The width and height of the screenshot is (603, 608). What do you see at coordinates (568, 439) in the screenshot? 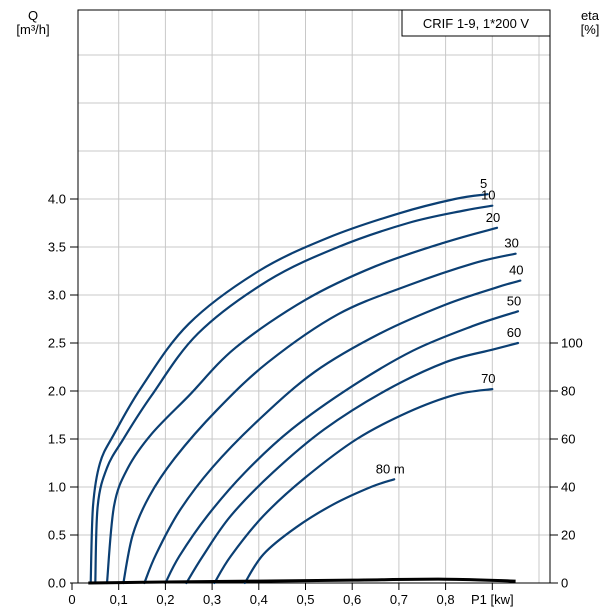
I see `eta-tick-label: 60` at bounding box center [568, 439].